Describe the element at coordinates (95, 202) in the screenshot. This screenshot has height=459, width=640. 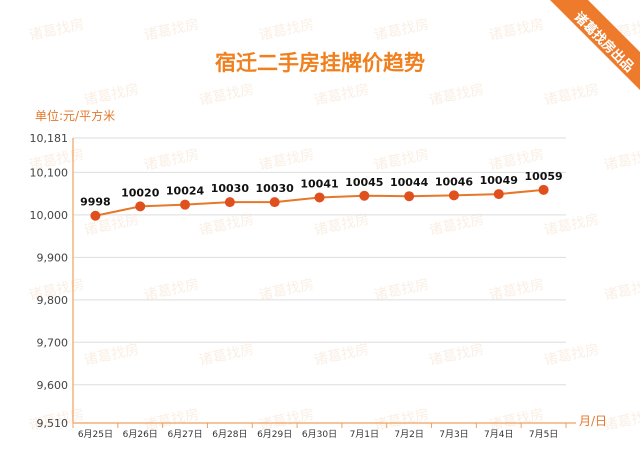
I see `data-label: 9998` at that location.